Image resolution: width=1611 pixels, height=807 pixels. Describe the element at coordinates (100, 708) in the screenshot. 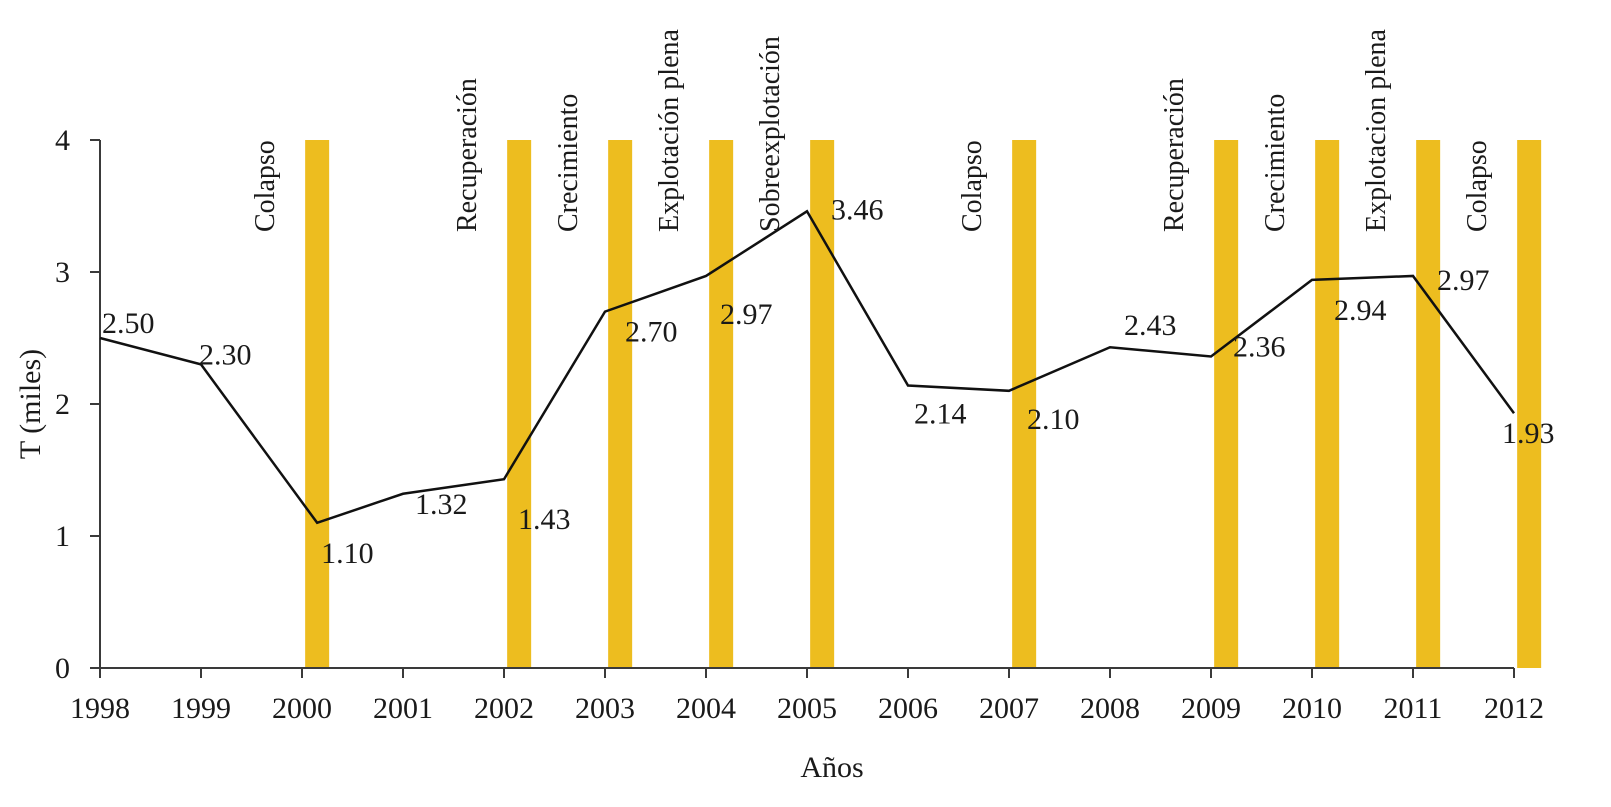

I see `x-tick-label: 1998` at that location.